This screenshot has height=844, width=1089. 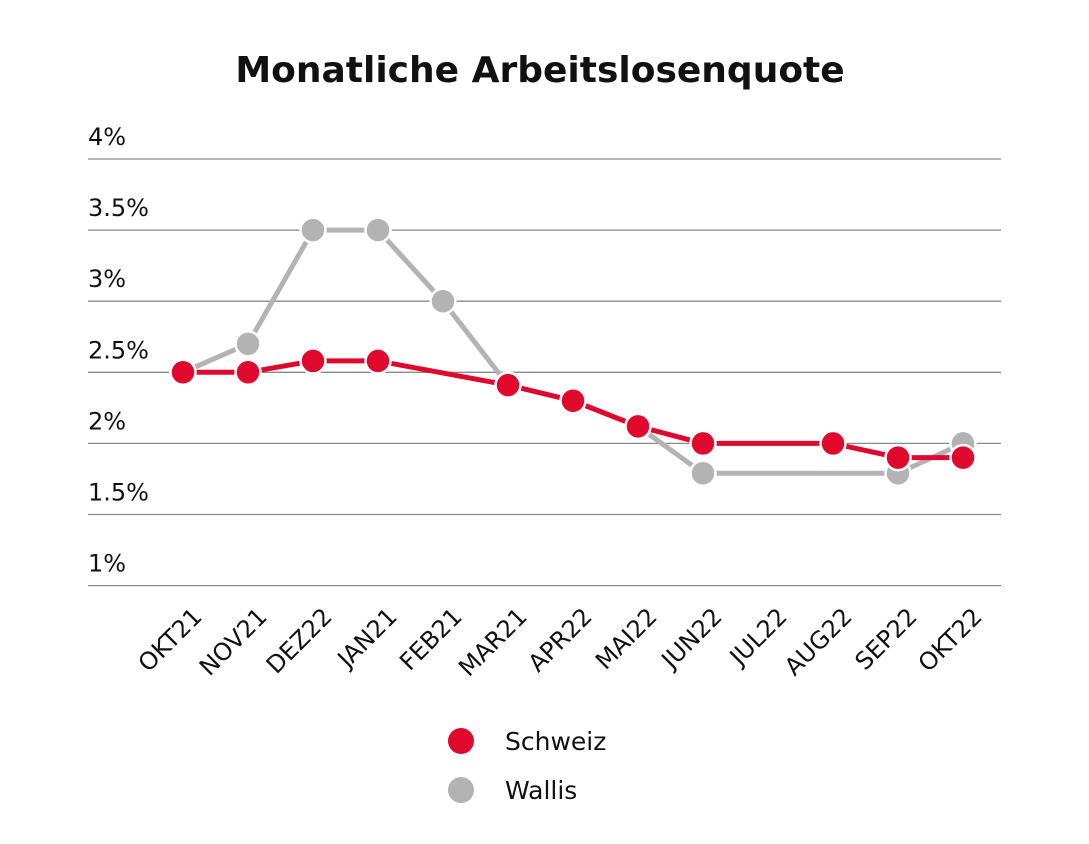 I want to click on y-tick-label: 3.5%, so click(x=118, y=208).